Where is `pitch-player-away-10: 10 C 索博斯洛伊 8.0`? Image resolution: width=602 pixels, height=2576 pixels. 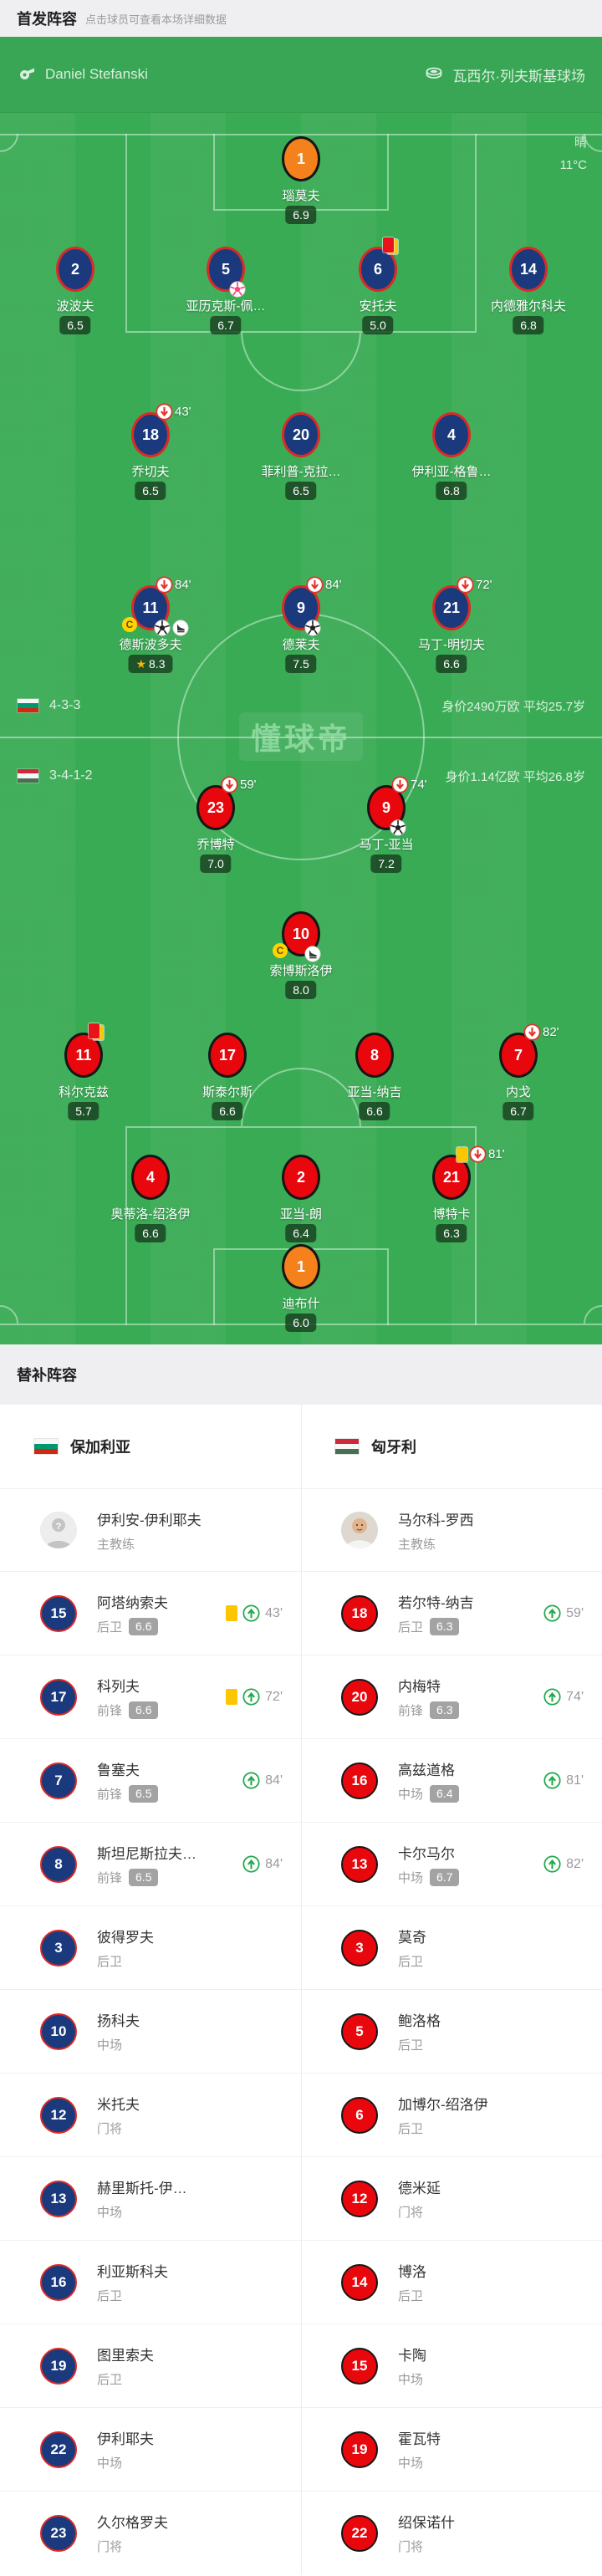 pitch-player-away-10: 10 C 索博斯洛伊 8.0 is located at coordinates (301, 955).